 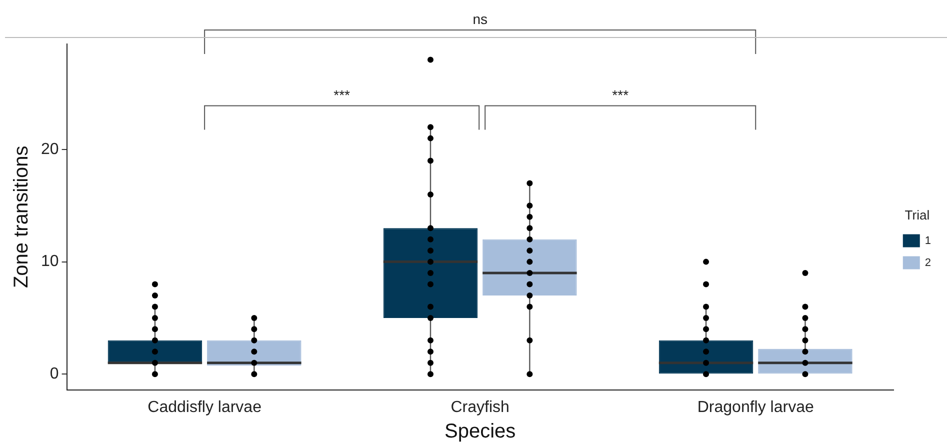 I want to click on x-axis-title: Species, so click(x=480, y=431).